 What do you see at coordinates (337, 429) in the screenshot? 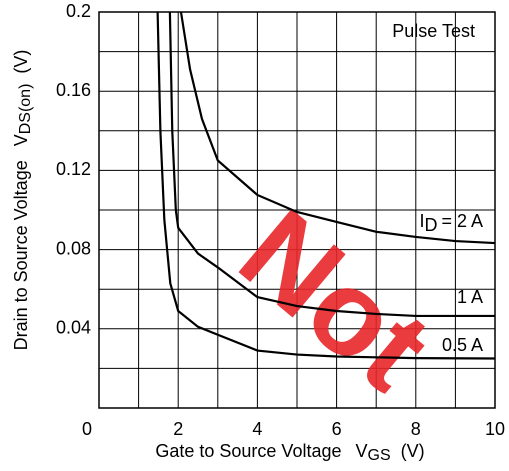
I see `x-tick-label: 6` at bounding box center [337, 429].